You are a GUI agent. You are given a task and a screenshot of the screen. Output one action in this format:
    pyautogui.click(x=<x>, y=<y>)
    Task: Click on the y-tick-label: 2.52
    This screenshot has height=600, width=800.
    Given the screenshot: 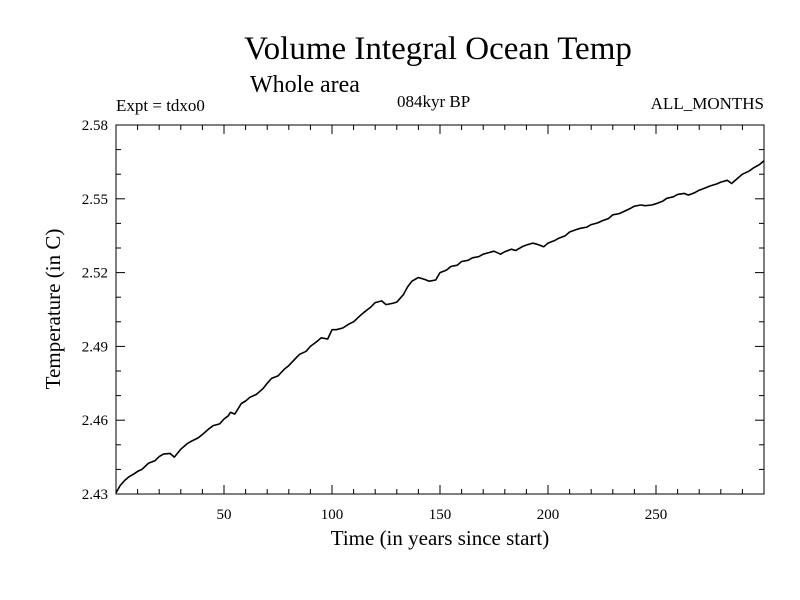 What is the action you would take?
    pyautogui.click(x=95, y=274)
    